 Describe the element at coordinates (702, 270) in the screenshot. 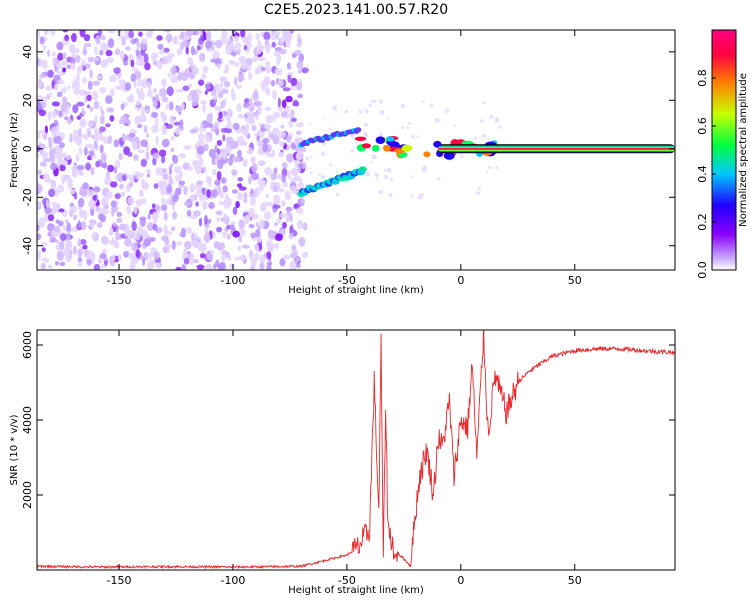

I see `colorbar-tick-label: 0.0` at that location.